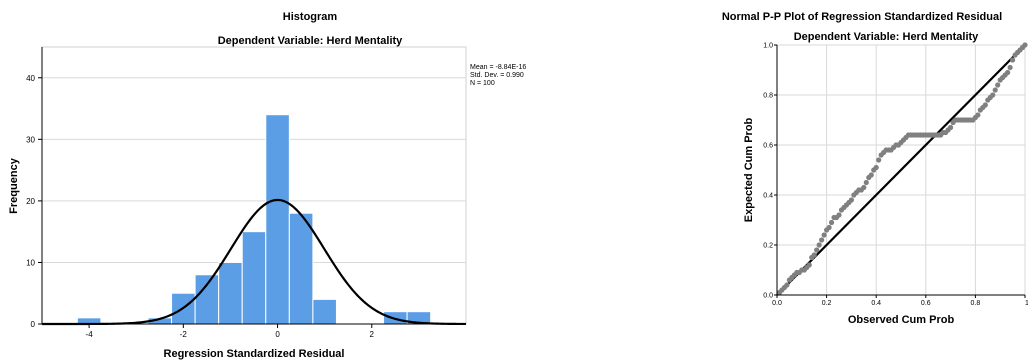 The image size is (1028, 362). I want to click on histogram-x-tick-label: -2, so click(184, 334).